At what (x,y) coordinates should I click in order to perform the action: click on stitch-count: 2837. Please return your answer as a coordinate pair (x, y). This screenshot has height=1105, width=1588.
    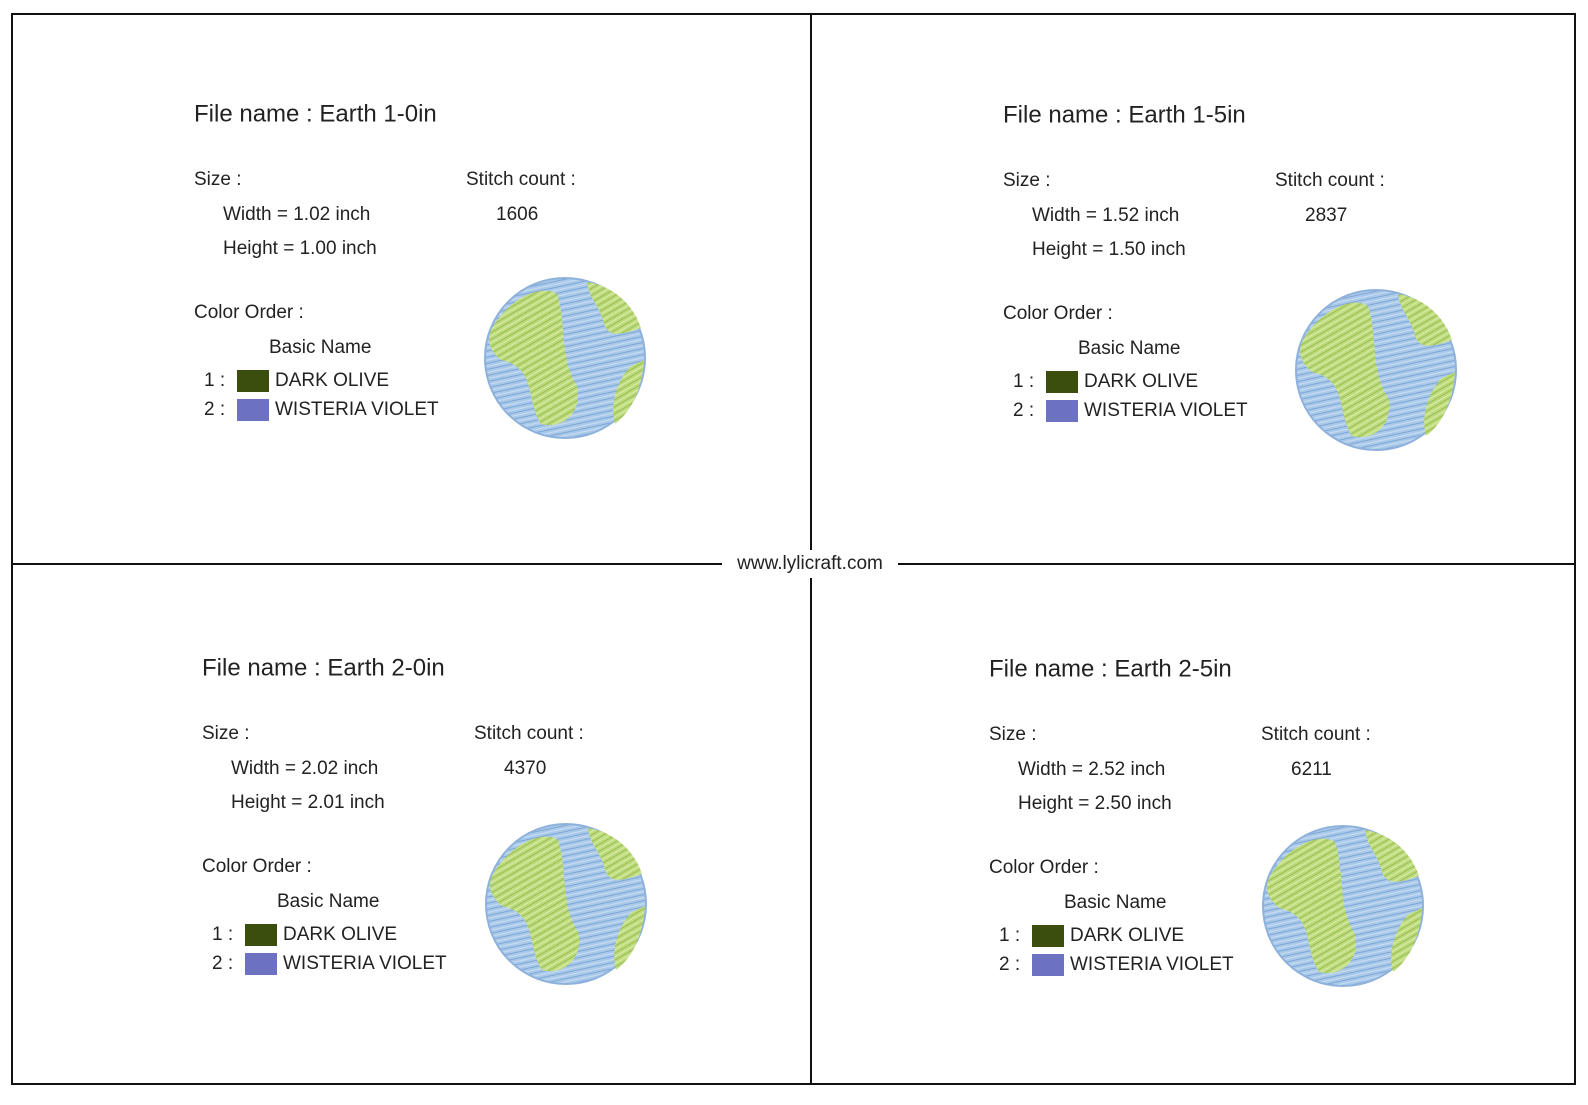
    Looking at the image, I should click on (1326, 215).